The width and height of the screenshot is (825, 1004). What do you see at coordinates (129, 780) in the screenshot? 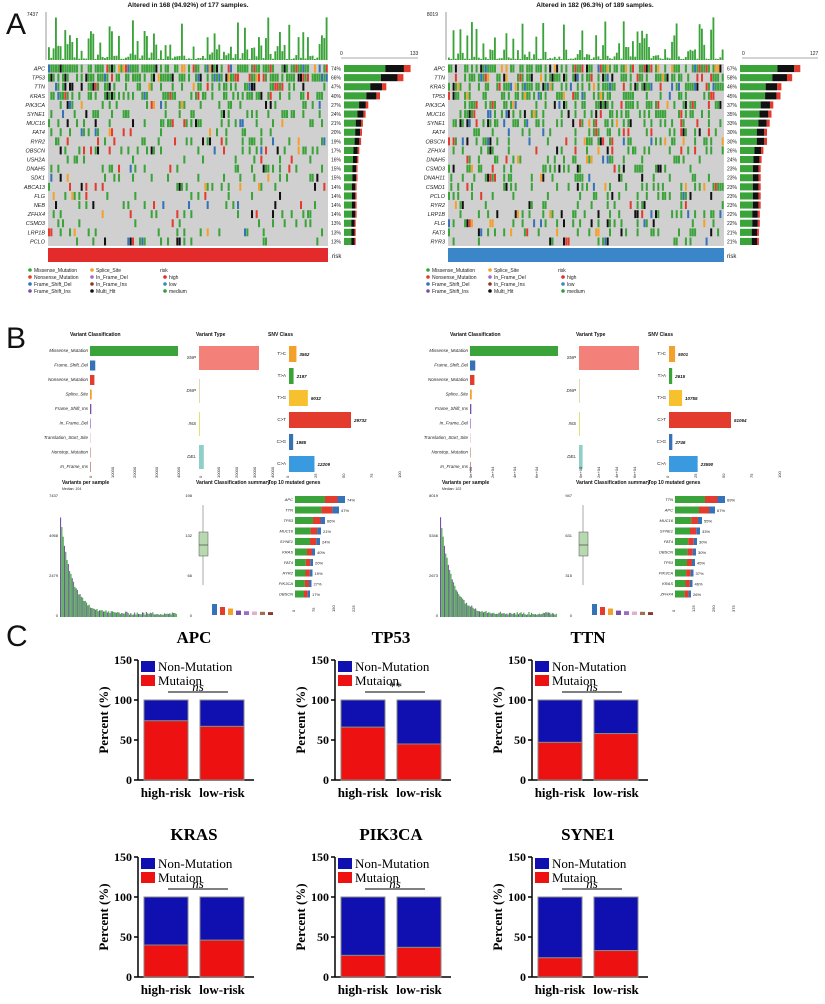
I see `y-tick-label: 0` at bounding box center [129, 780].